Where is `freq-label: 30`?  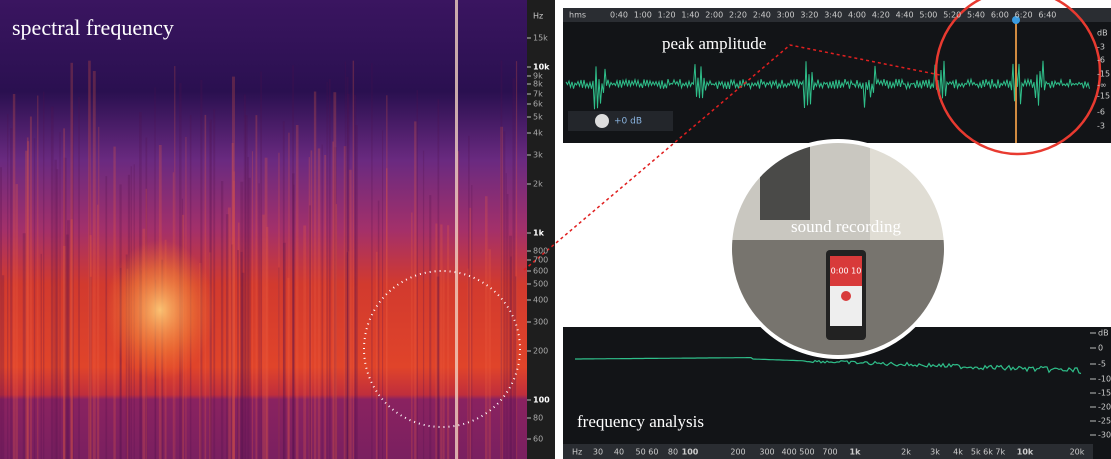
freq-label: 30 is located at coordinates (598, 452).